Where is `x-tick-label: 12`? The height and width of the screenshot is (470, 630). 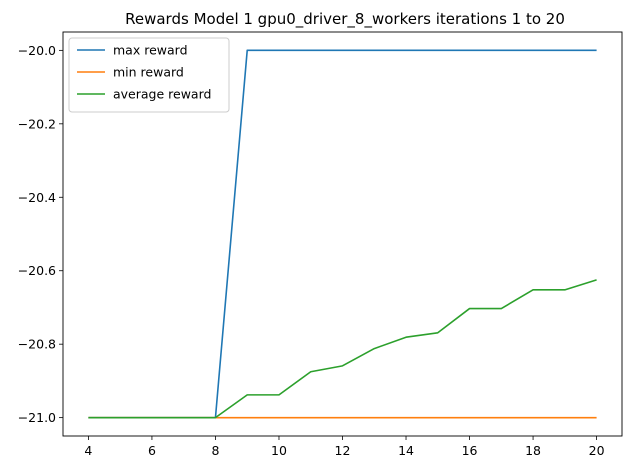 x-tick-label: 12 is located at coordinates (343, 450).